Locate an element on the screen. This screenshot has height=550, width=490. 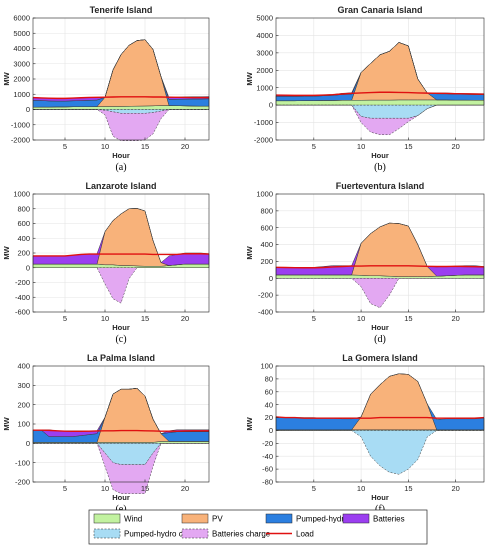
y-tick-label: 6000 is located at coordinates (21, 18).